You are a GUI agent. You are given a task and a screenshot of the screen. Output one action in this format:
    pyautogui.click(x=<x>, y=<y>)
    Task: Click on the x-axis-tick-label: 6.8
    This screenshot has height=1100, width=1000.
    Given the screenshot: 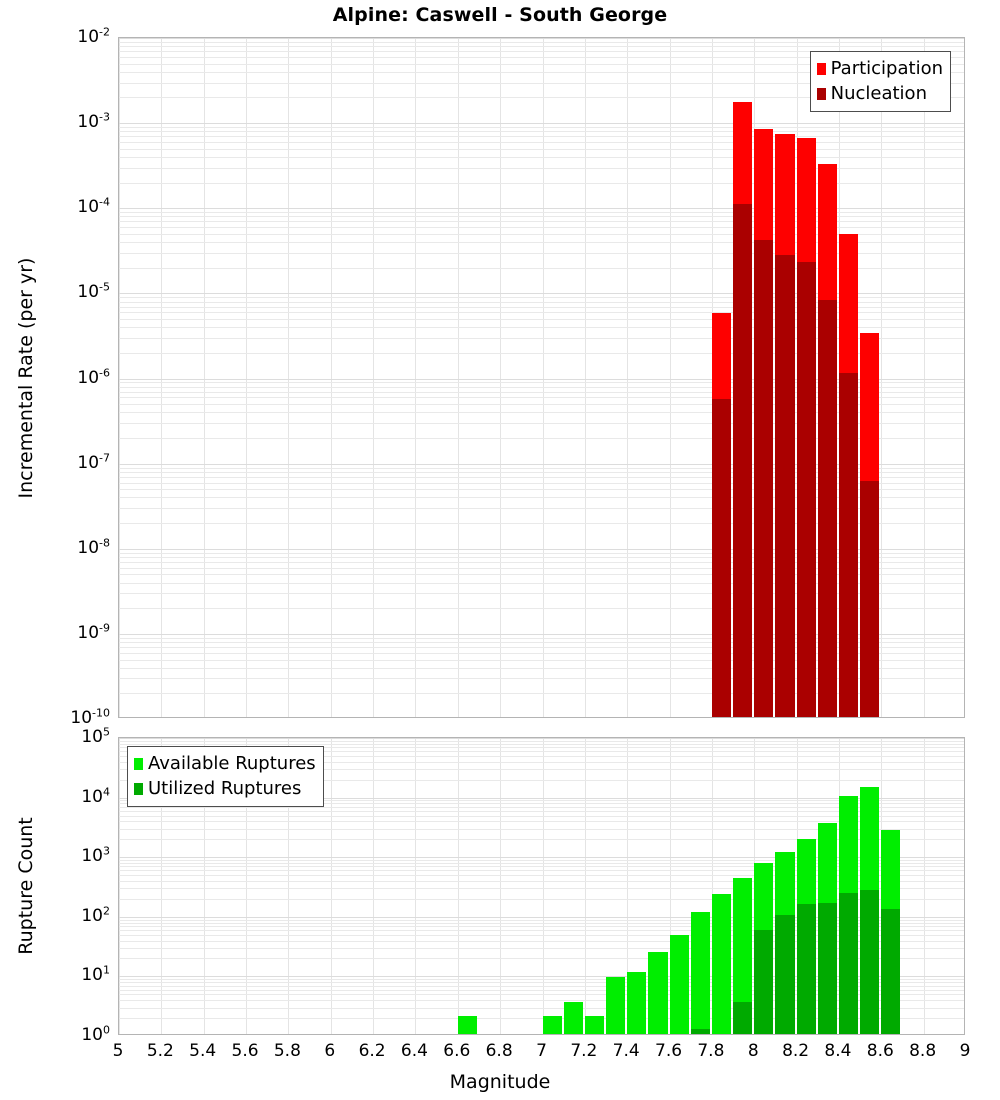 What is the action you would take?
    pyautogui.click(x=499, y=1051)
    